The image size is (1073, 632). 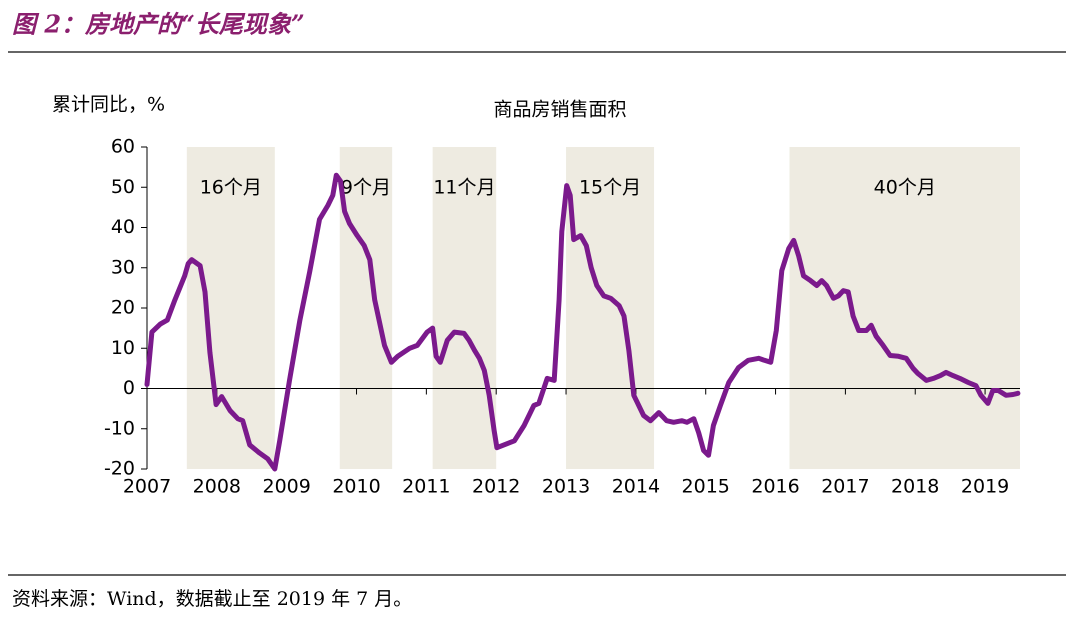 What do you see at coordinates (496, 487) in the screenshot?
I see `x-tick-label: 2012` at bounding box center [496, 487].